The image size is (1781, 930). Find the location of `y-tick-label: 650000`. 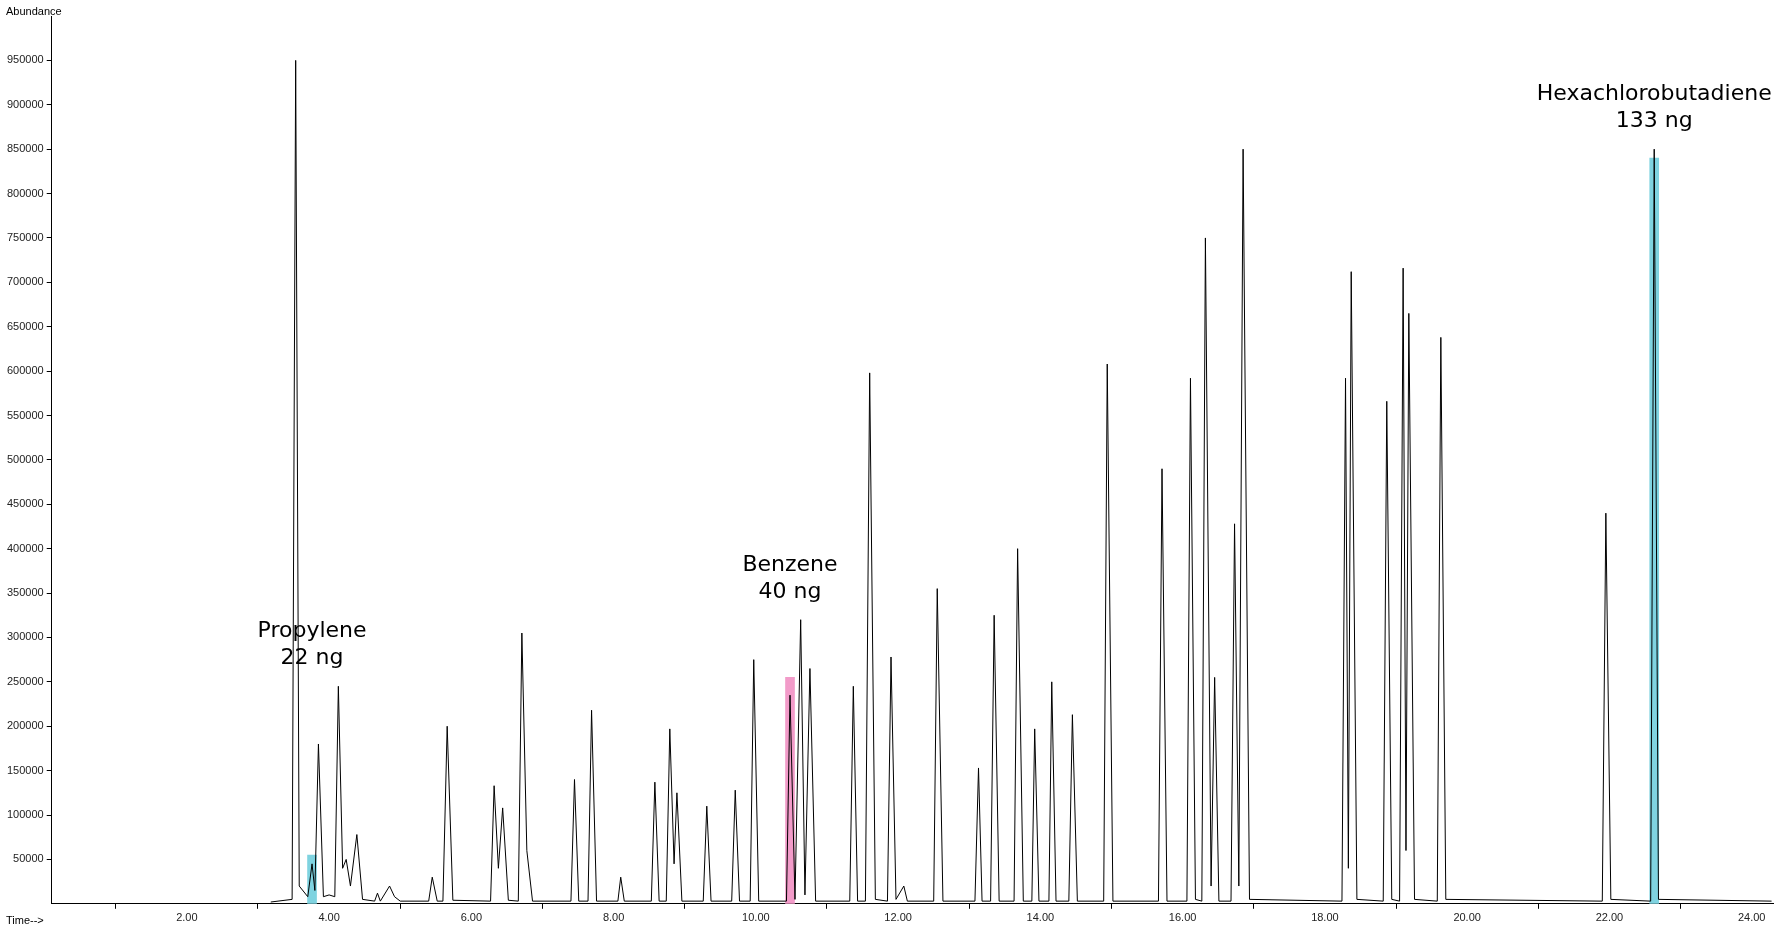

y-tick-label: 650000 is located at coordinates (25, 325).